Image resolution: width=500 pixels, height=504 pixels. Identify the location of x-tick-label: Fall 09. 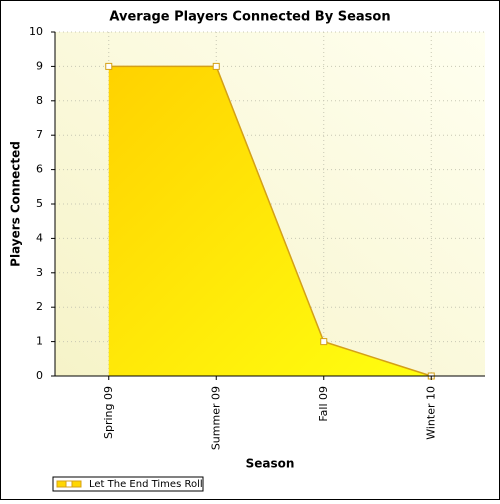
(323, 404).